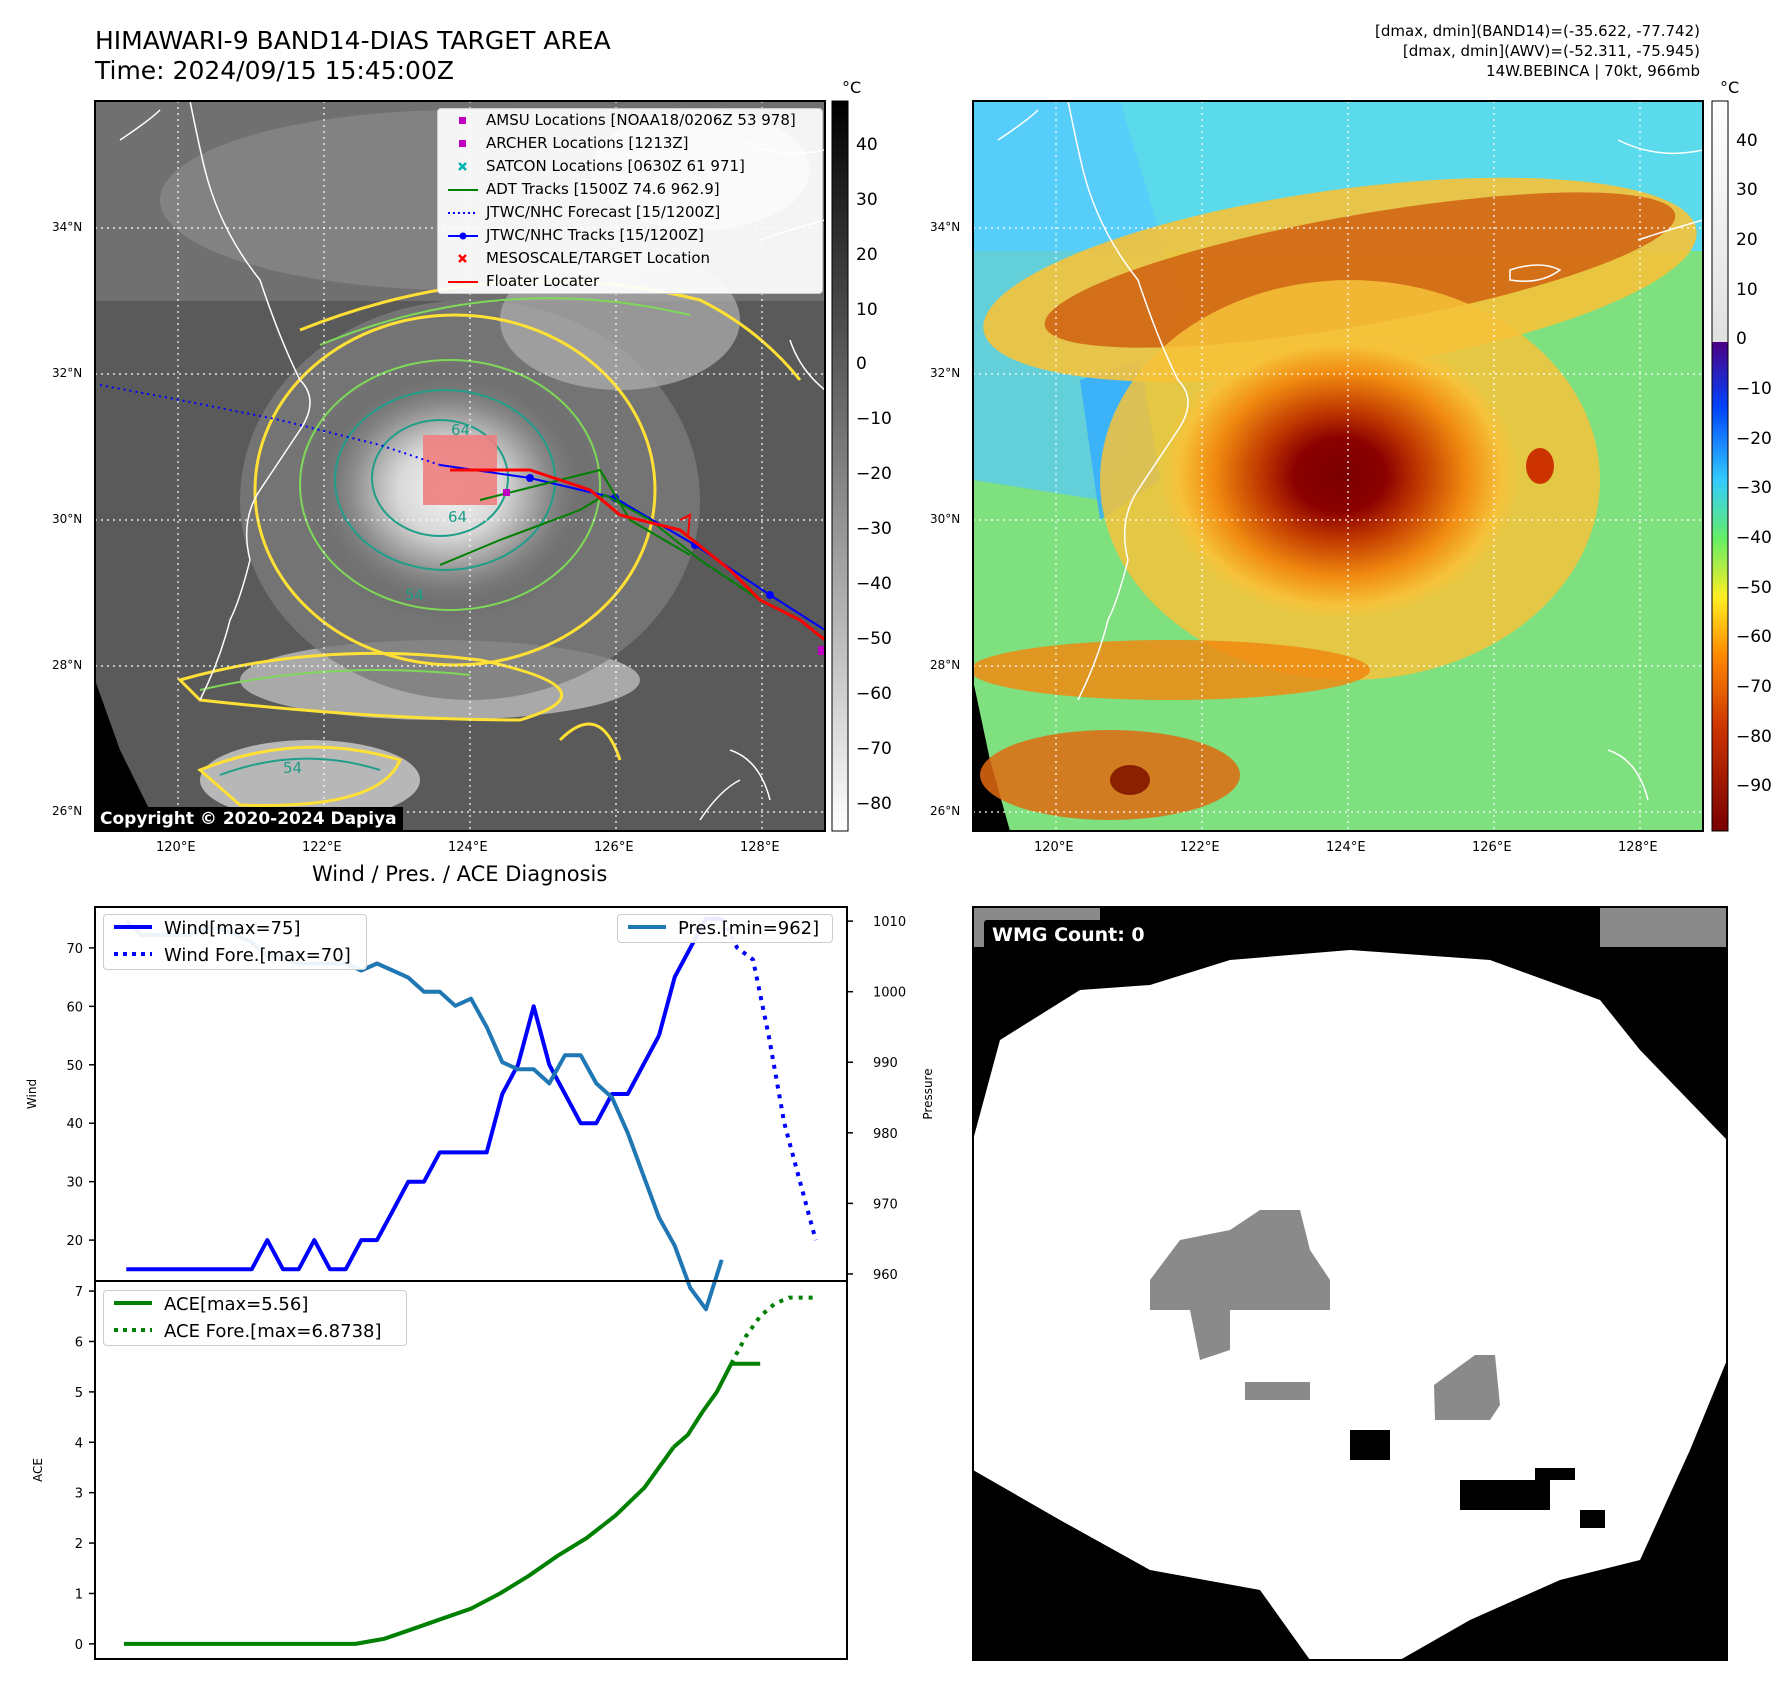 This screenshot has height=1690, width=1788. What do you see at coordinates (79, 1594) in the screenshot?
I see `y-tick-label: 1` at bounding box center [79, 1594].